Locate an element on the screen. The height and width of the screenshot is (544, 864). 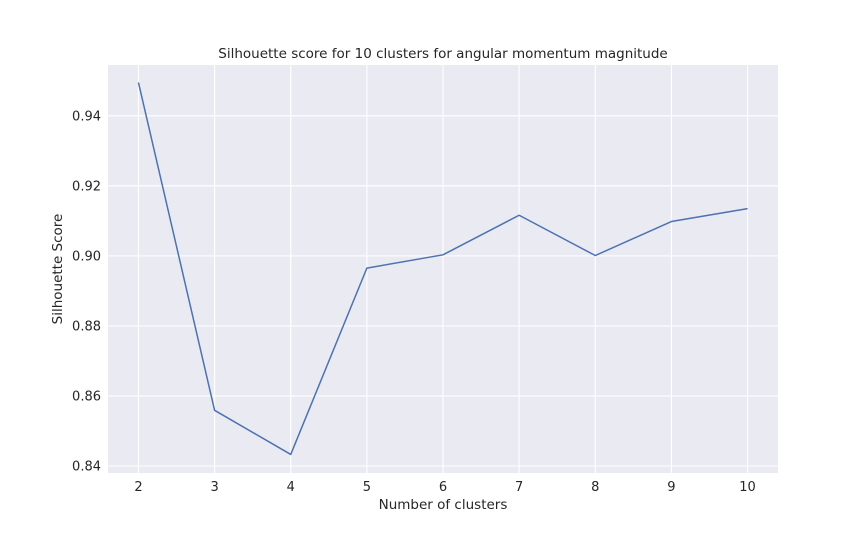
y-tick-label: 0.88 is located at coordinates (86, 326).